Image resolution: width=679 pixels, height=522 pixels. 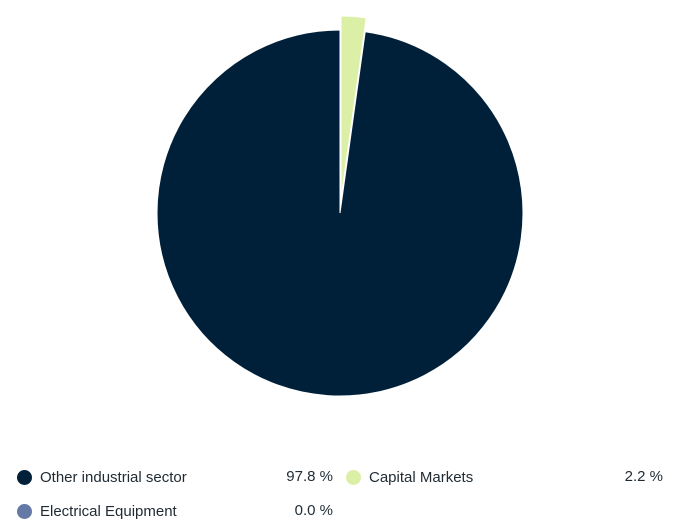 What do you see at coordinates (313, 510) in the screenshot?
I see `legend-value: 0.0 %` at bounding box center [313, 510].